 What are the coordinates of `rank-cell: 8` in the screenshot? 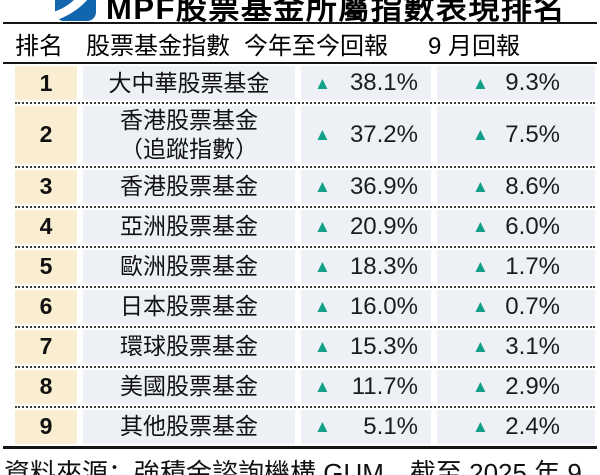 It's located at (46, 386).